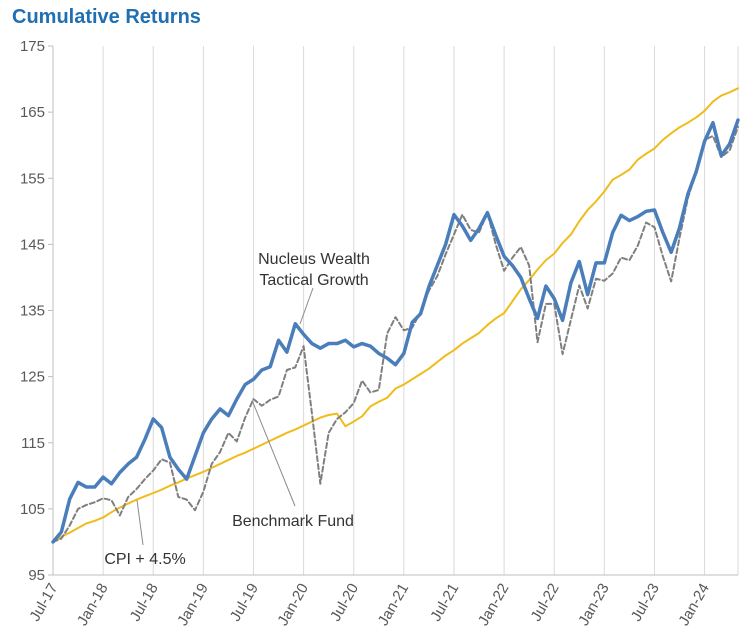 The image size is (756, 643). What do you see at coordinates (32, 46) in the screenshot?
I see `y-tick-label: 175` at bounding box center [32, 46].